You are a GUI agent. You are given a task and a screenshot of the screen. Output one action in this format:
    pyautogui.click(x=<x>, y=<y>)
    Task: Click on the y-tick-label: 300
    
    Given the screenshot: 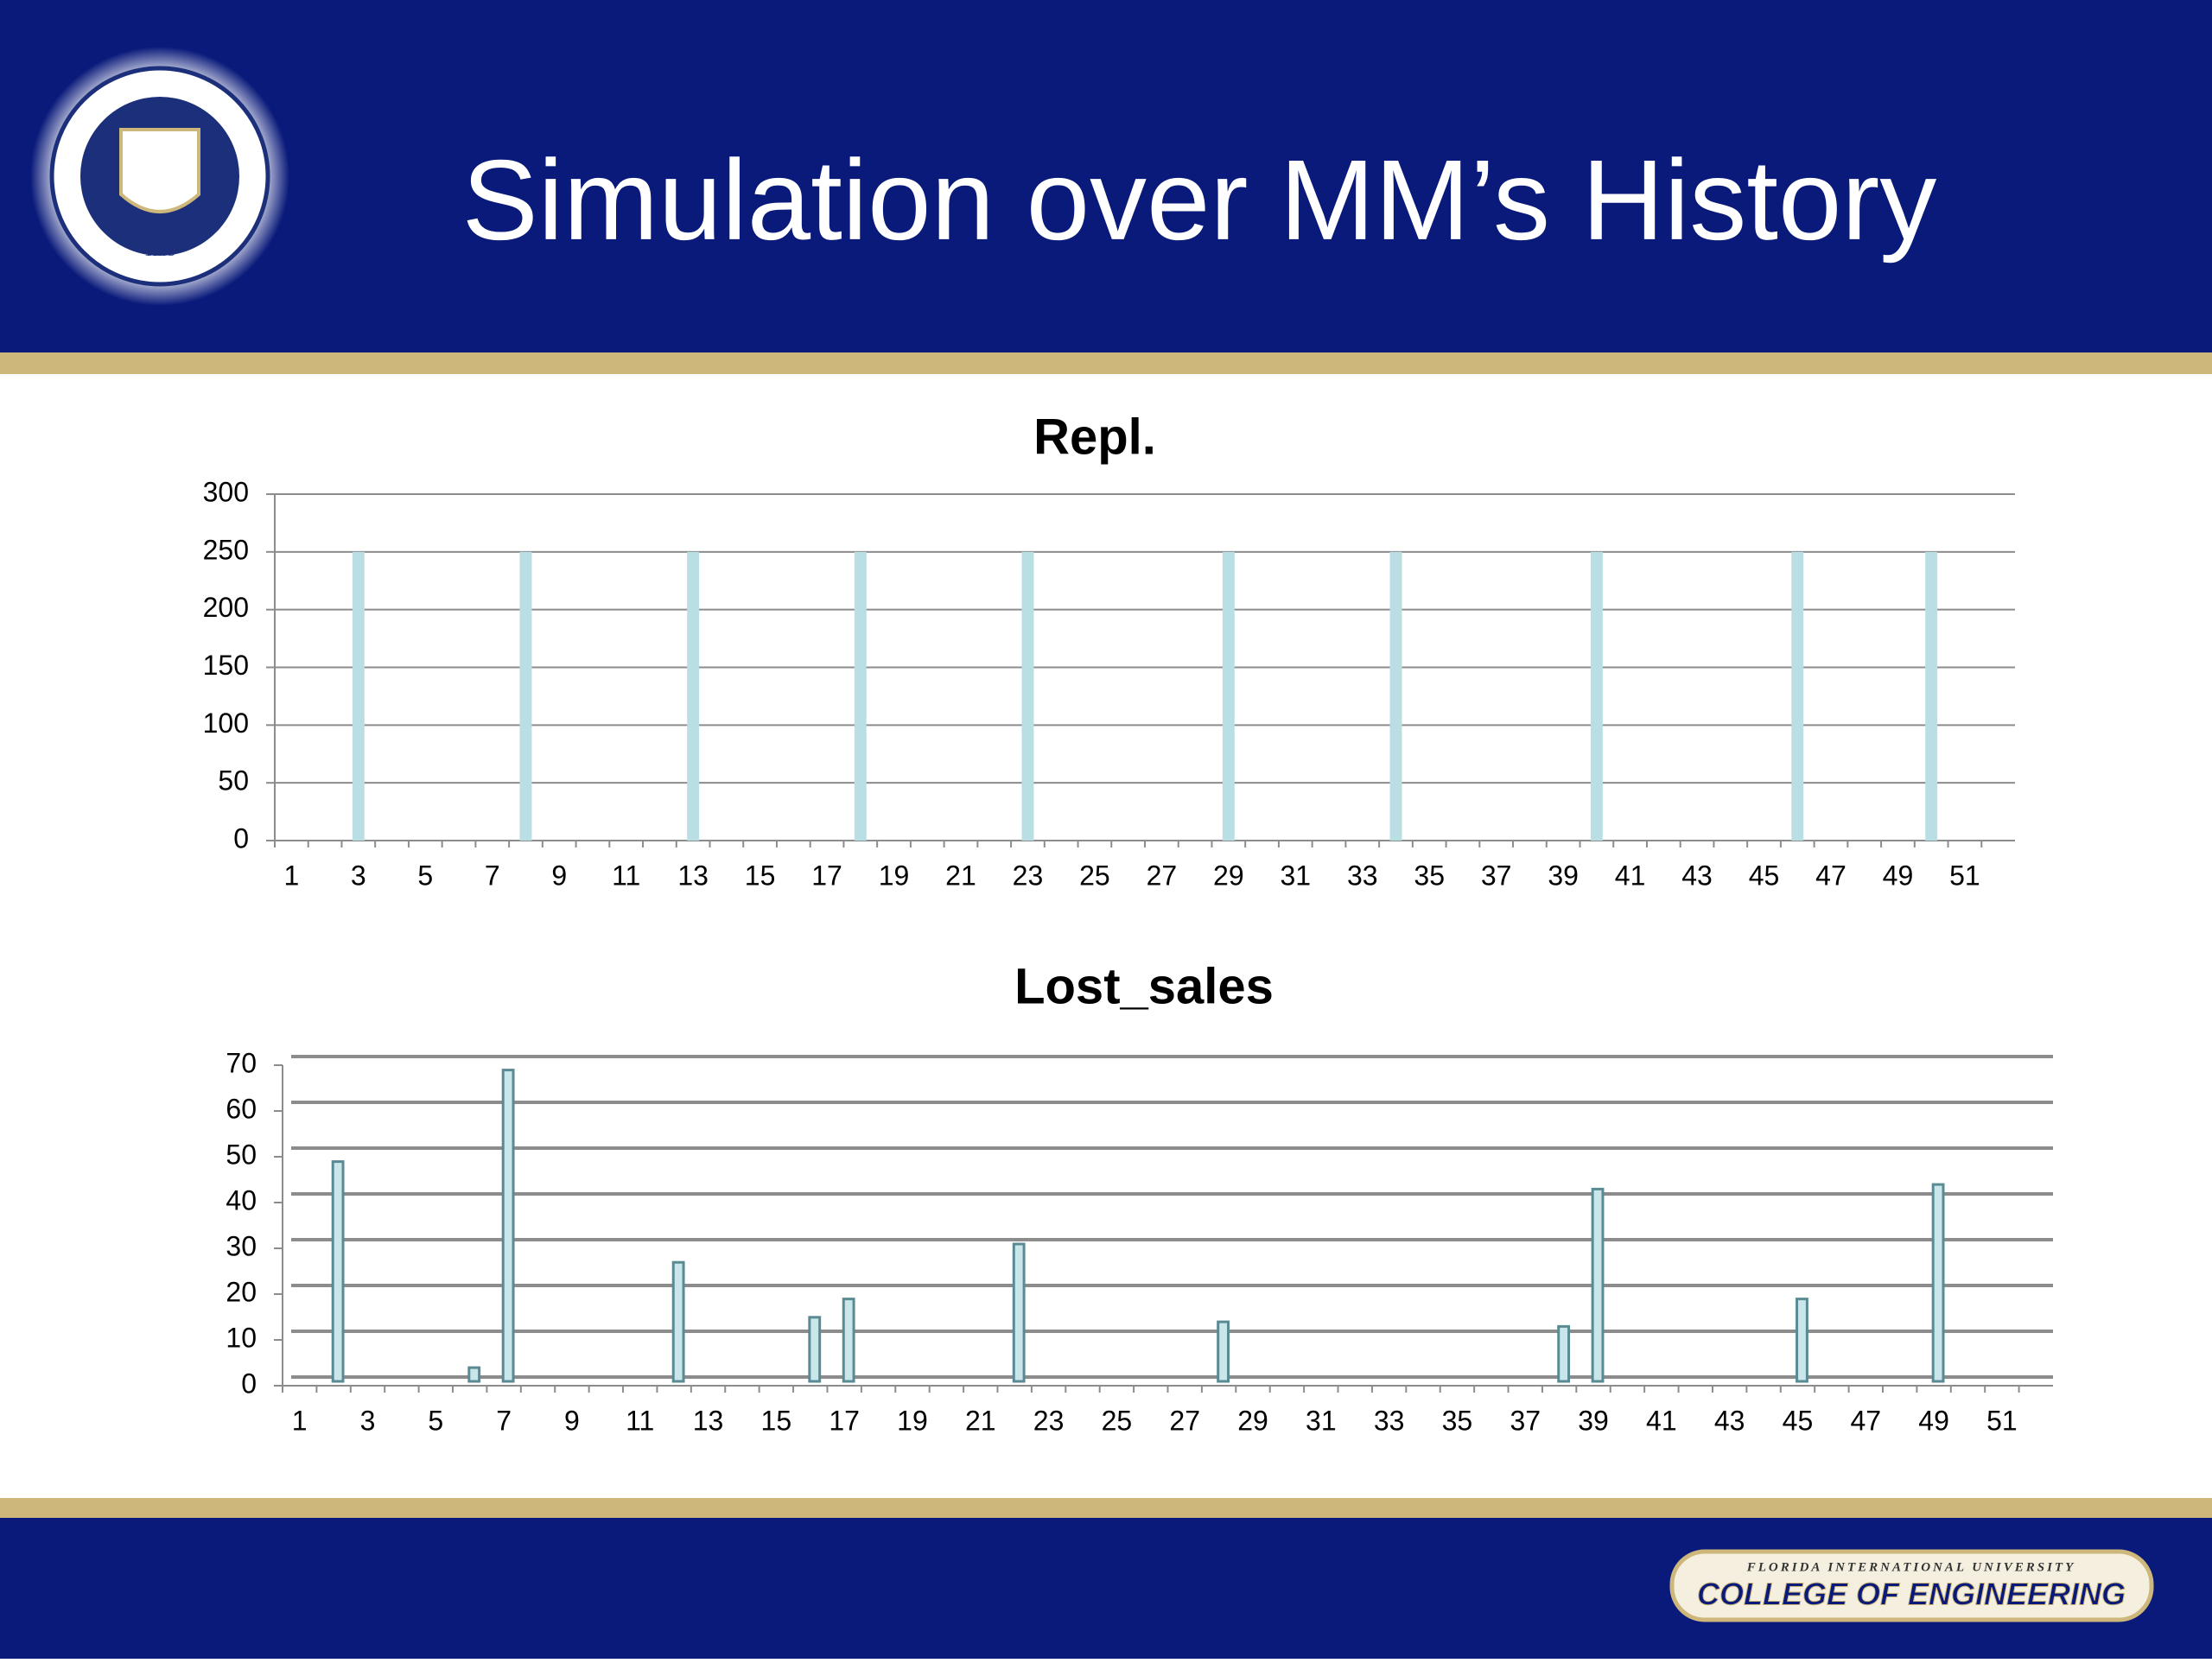 What is the action you would take?
    pyautogui.click(x=226, y=492)
    